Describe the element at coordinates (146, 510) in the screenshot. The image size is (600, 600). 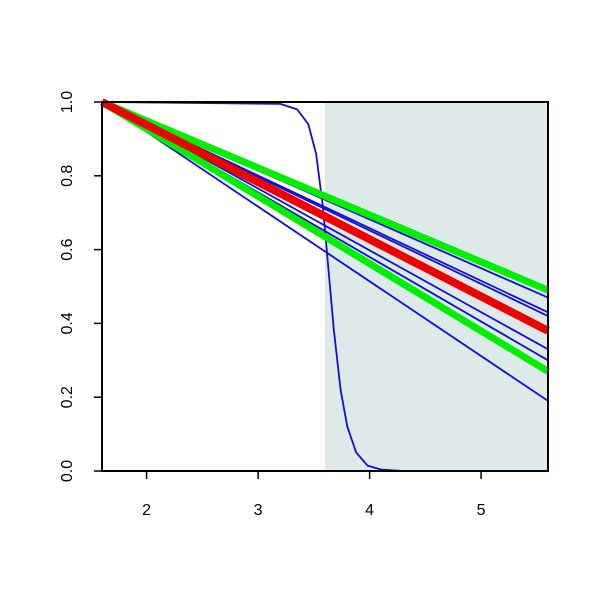
I see `x-tick-label: 2` at that location.